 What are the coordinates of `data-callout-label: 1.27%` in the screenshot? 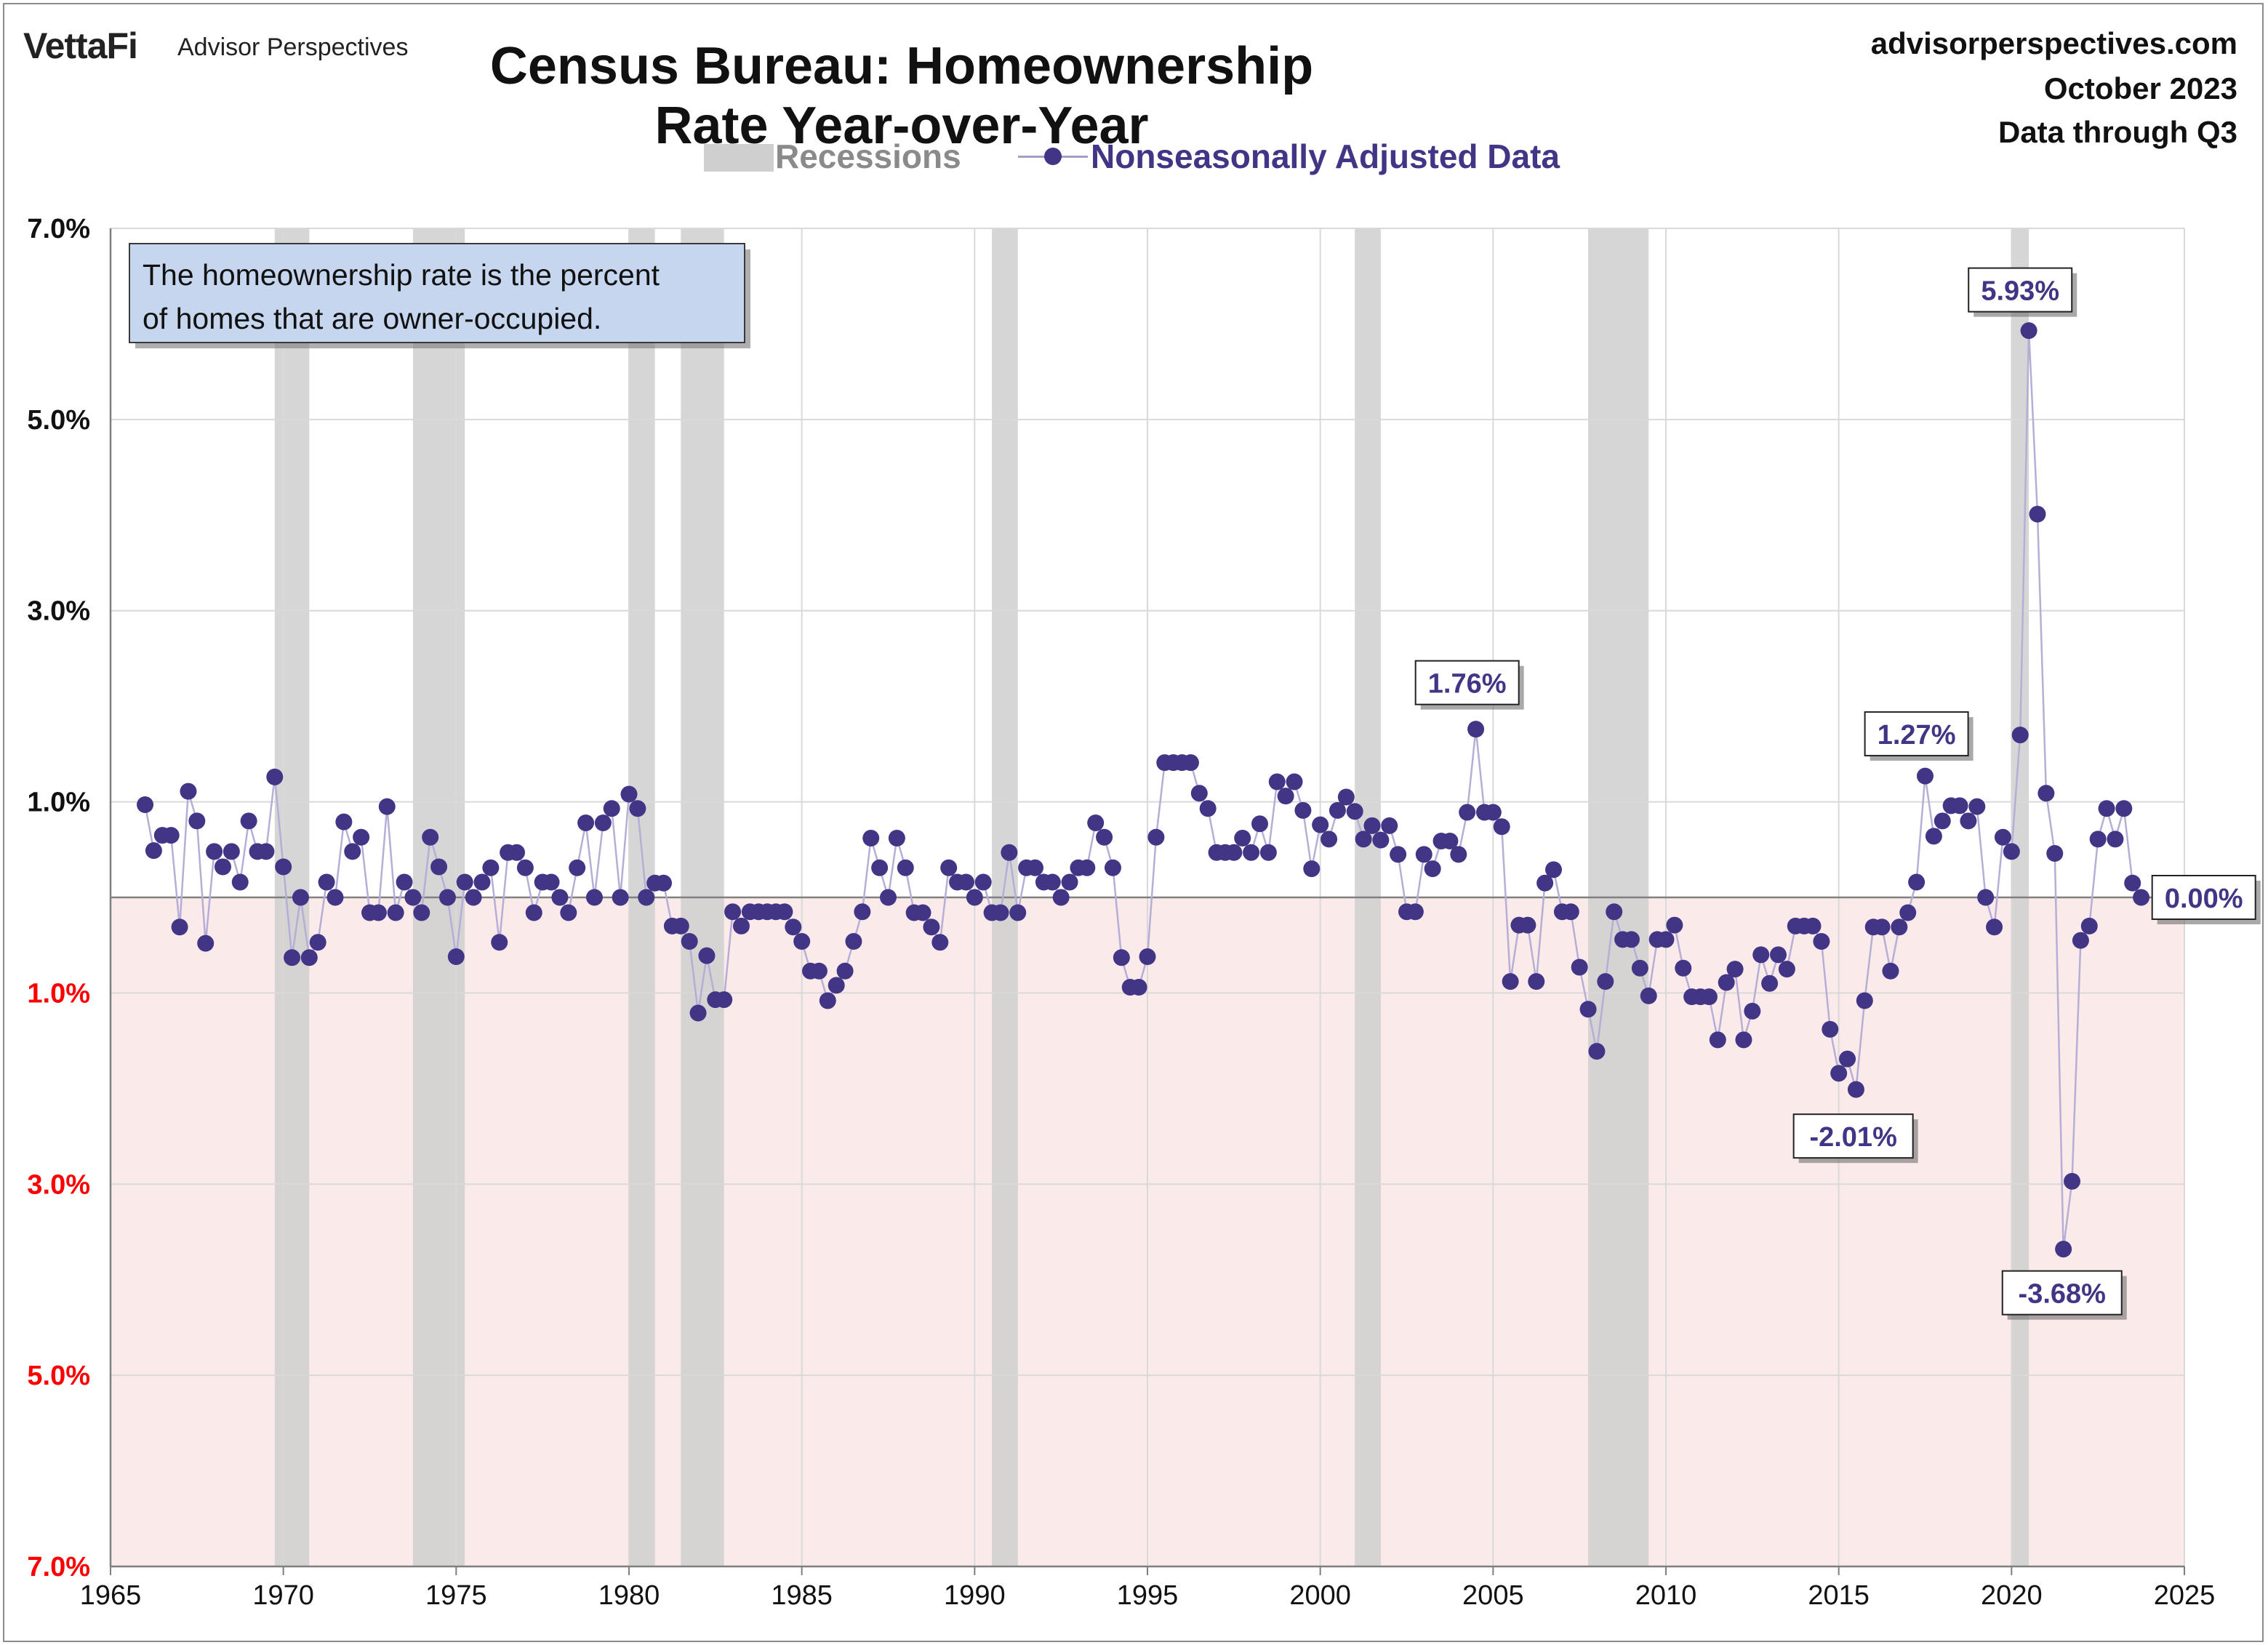 It's located at (1917, 735).